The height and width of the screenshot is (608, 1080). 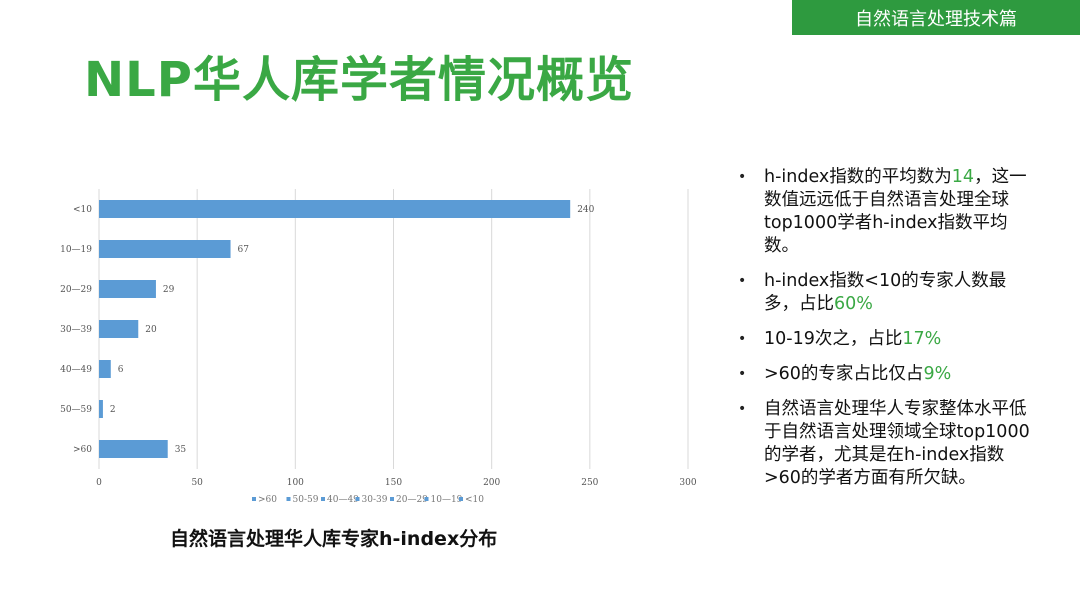 What do you see at coordinates (895, 211) in the screenshot?
I see `bullet-text: ，这一数值远远低于自然语言处理全球top1000学者h-index指数平均数。` at bounding box center [895, 211].